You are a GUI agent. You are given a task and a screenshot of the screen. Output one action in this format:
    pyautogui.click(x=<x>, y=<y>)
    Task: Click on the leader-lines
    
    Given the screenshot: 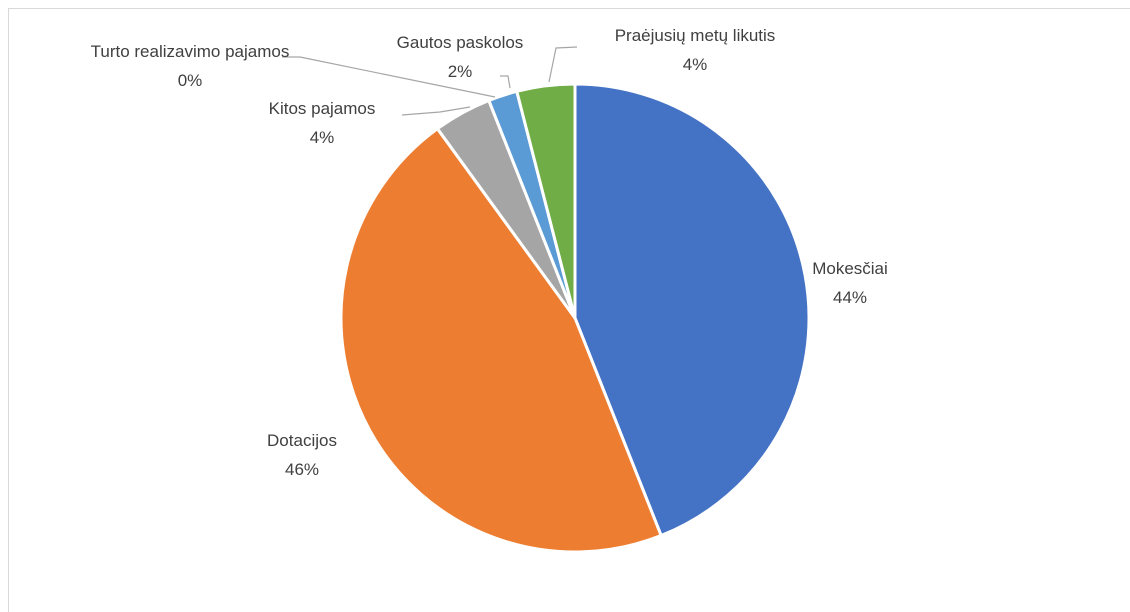 What is the action you would take?
    pyautogui.click(x=430, y=81)
    